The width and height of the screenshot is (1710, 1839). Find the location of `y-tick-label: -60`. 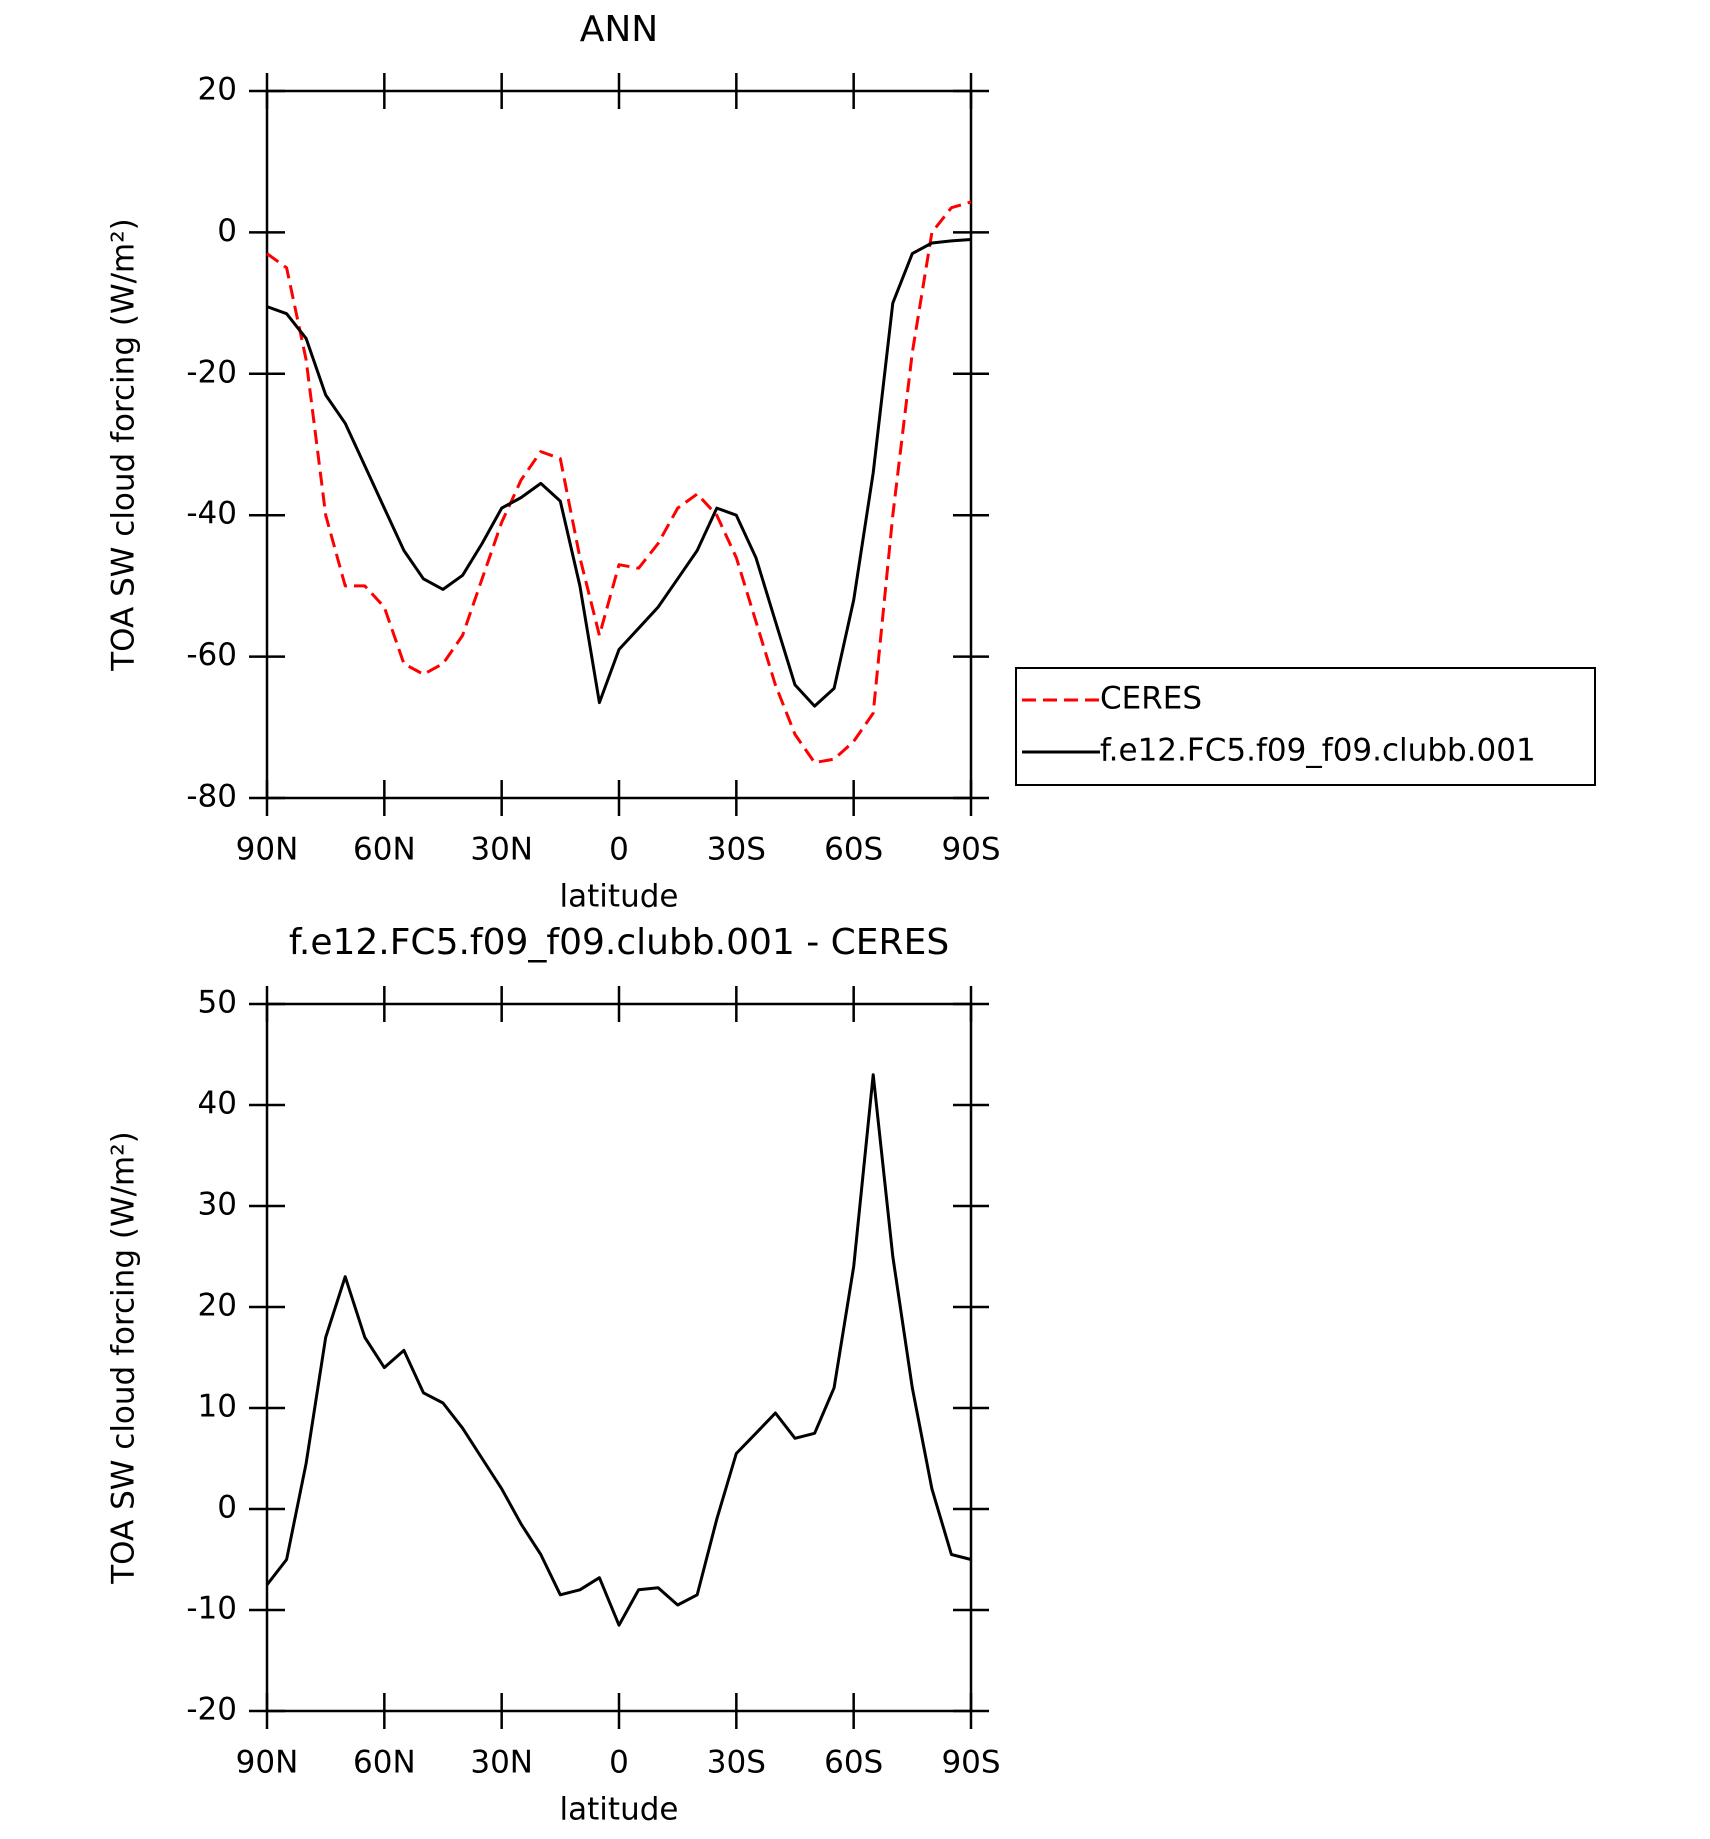

y-tick-label: -60 is located at coordinates (211, 655).